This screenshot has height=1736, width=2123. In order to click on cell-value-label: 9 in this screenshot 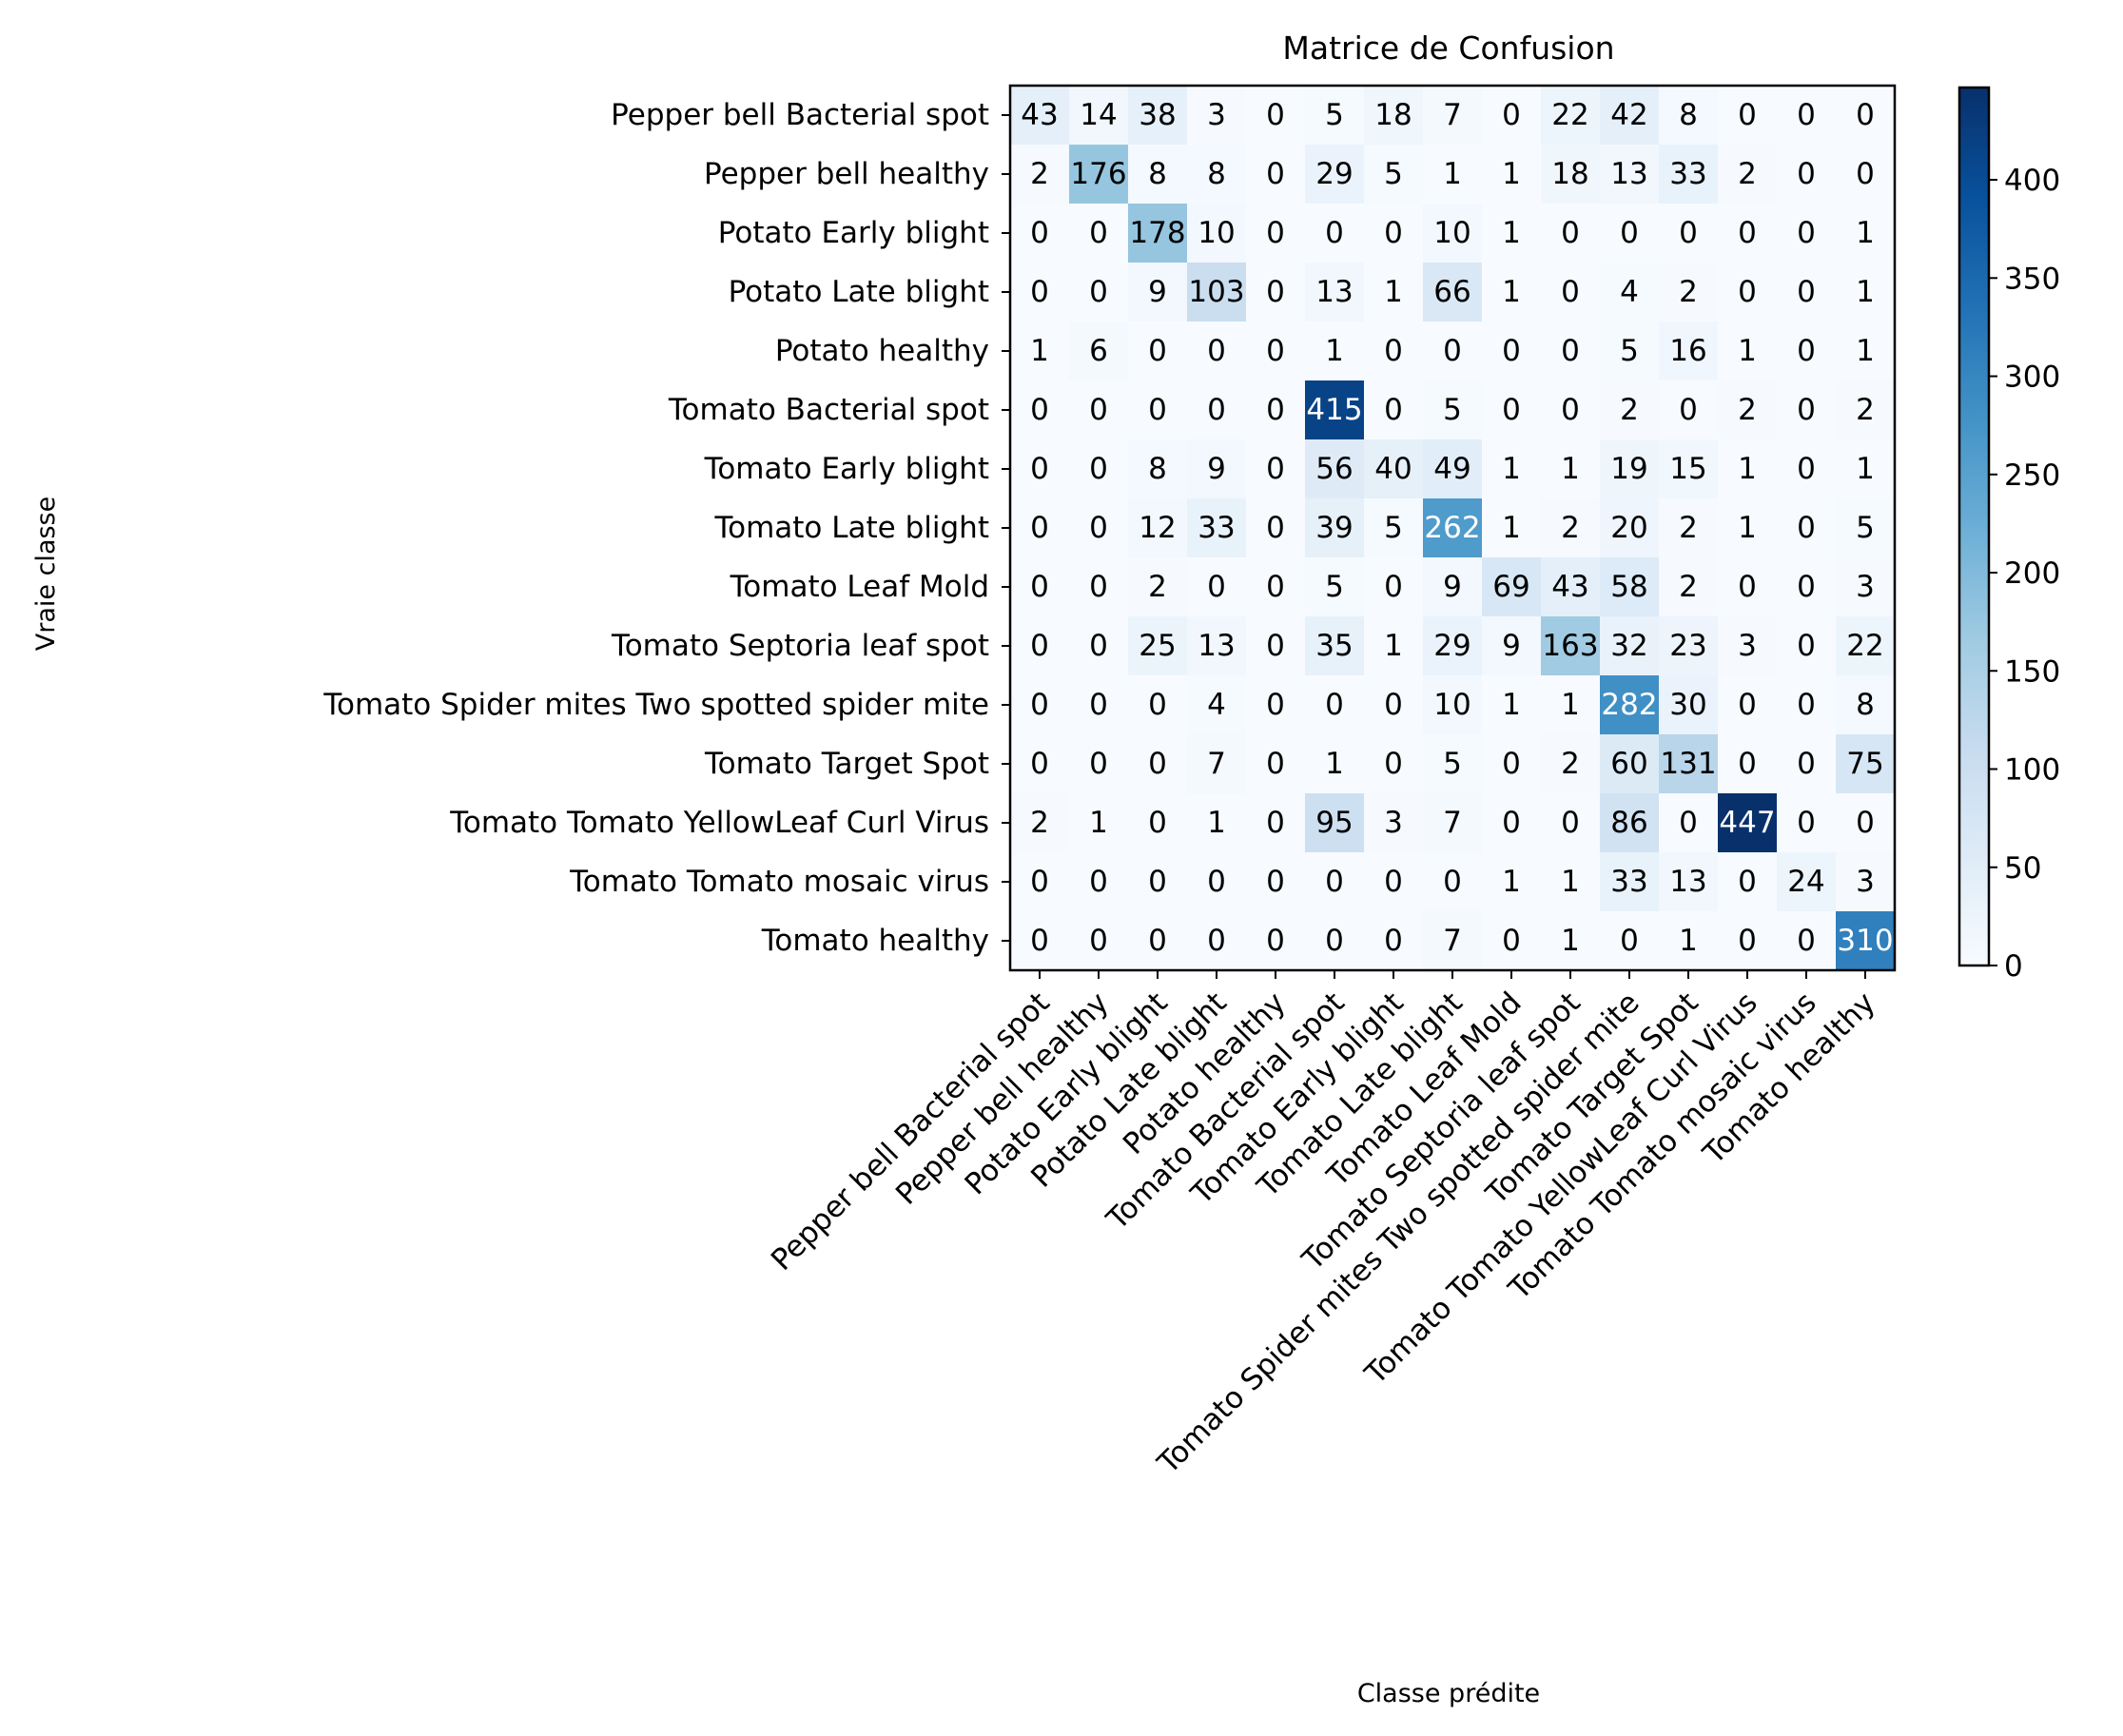, I will do `click(1216, 469)`.